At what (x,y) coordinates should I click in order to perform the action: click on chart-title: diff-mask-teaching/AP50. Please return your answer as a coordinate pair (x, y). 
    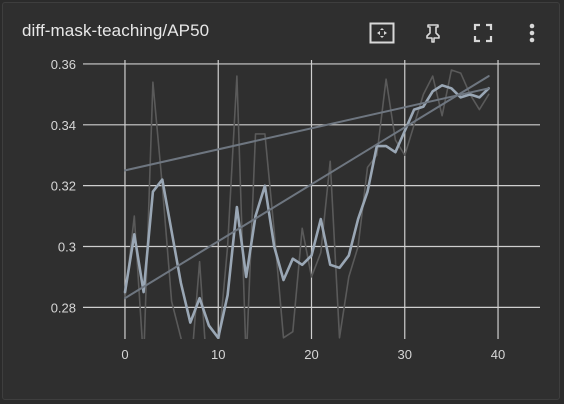
    Looking at the image, I should click on (116, 30).